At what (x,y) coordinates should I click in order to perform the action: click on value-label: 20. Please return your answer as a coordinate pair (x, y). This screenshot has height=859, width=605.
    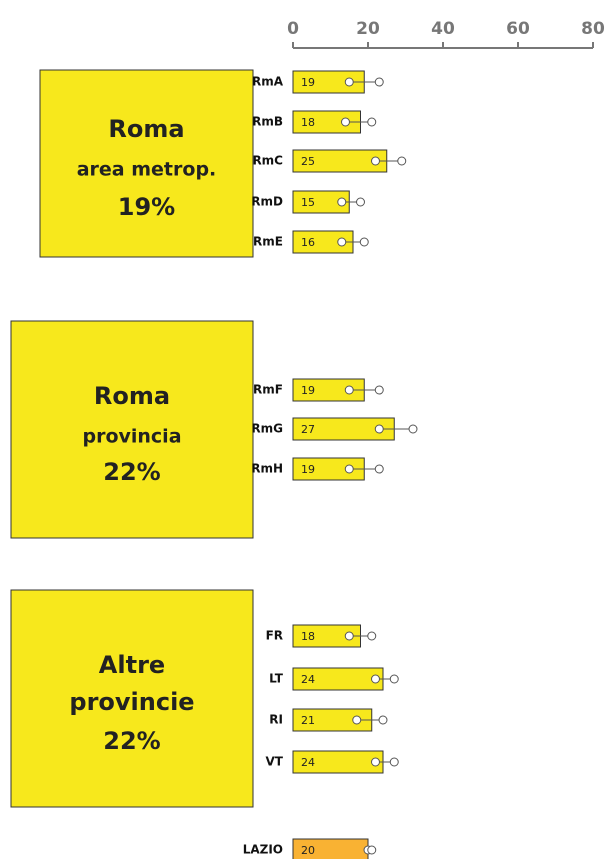
    Looking at the image, I should click on (308, 850).